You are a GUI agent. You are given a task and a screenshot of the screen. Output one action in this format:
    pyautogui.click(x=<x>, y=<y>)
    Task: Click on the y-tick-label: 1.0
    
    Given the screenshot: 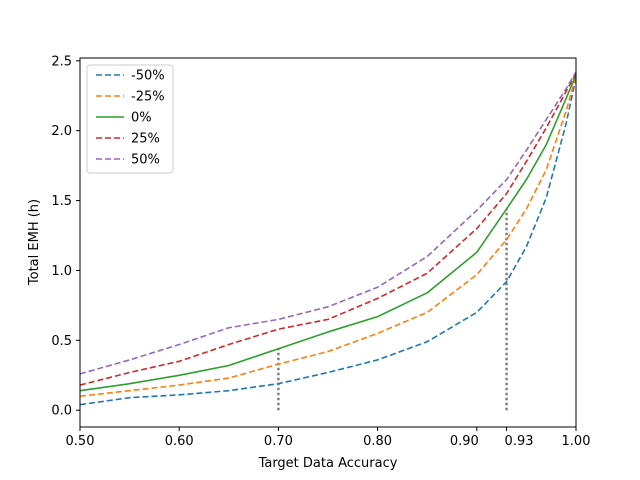 What is the action you would take?
    pyautogui.click(x=61, y=271)
    